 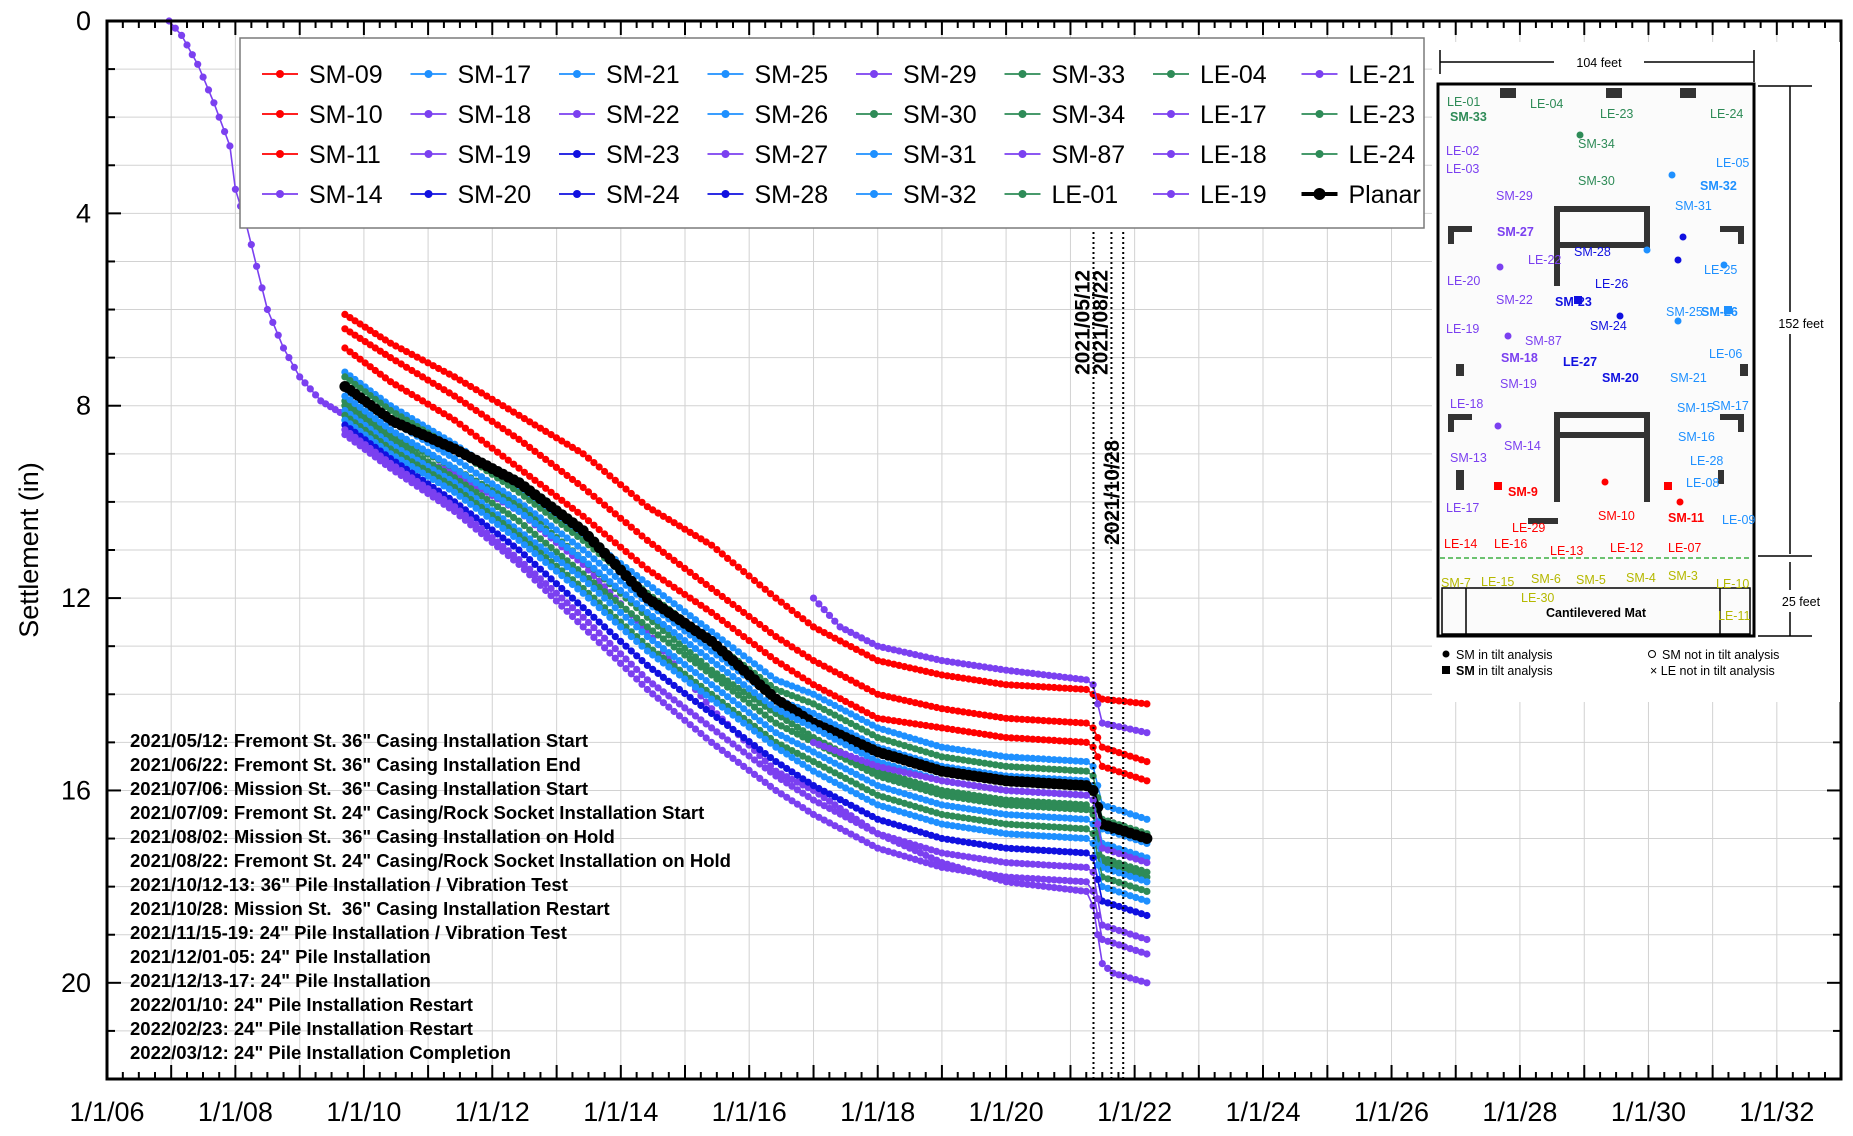 What do you see at coordinates (1626, 548) in the screenshot?
I see `map-sensor-label: LE-12` at bounding box center [1626, 548].